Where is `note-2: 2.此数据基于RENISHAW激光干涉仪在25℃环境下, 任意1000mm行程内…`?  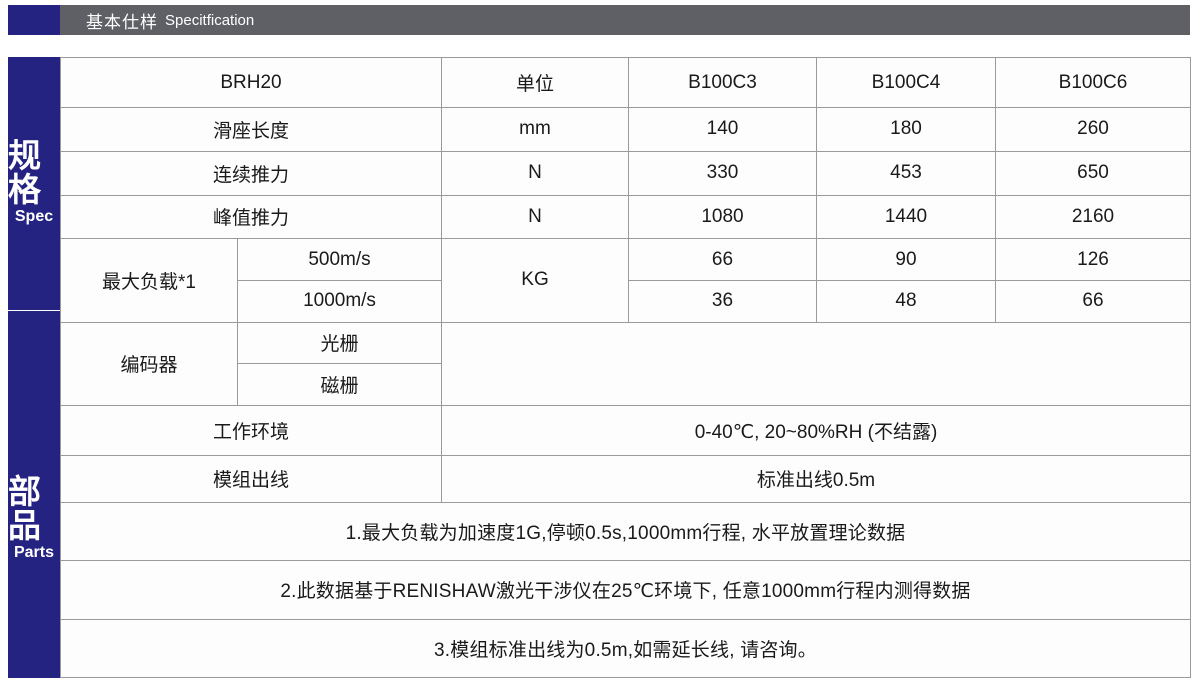
note-2: 2.此数据基于RENISHAW激光干涉仪在25℃环境下, 任意1000mm行程内… is located at coordinates (625, 590).